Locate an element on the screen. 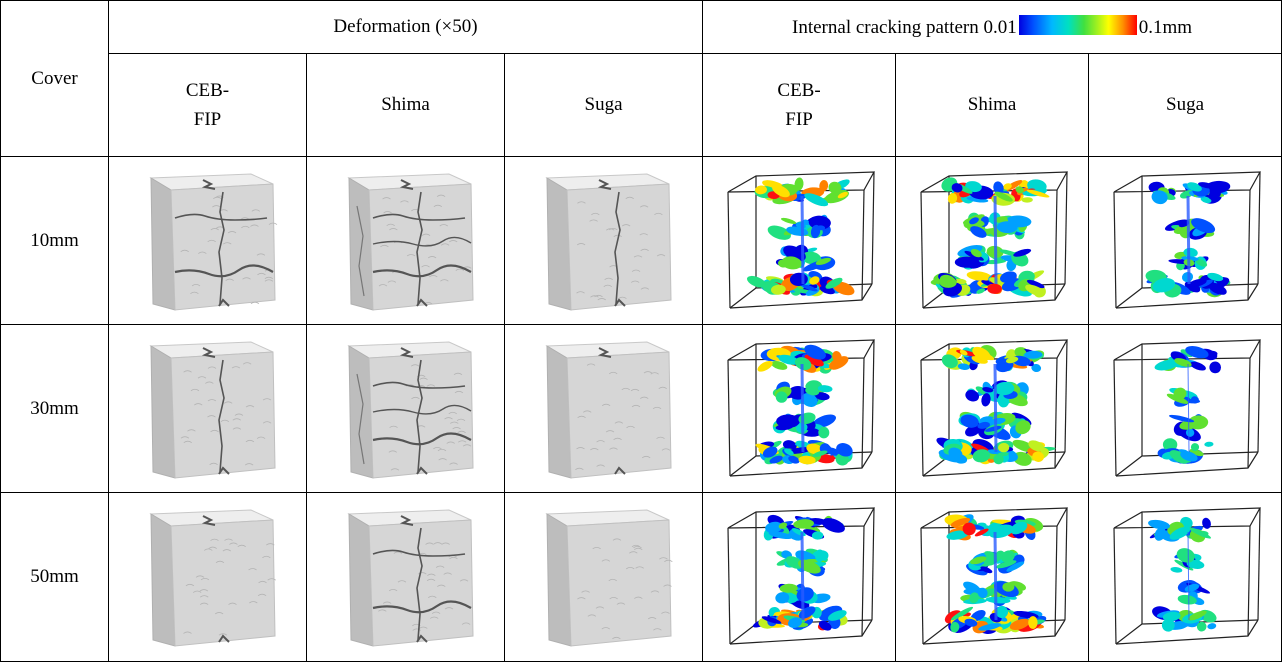 The height and width of the screenshot is (662, 1282). cover-header: Cover is located at coordinates (54, 78).